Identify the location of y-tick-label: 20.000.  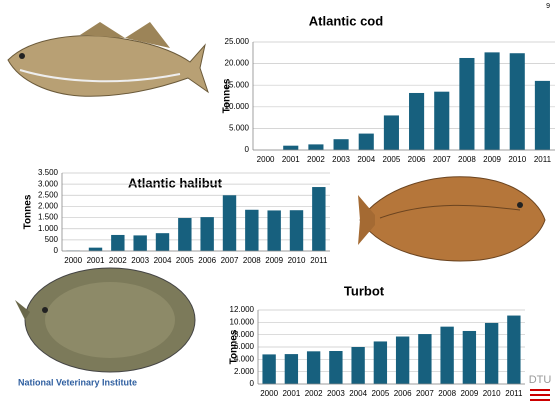
(237, 63).